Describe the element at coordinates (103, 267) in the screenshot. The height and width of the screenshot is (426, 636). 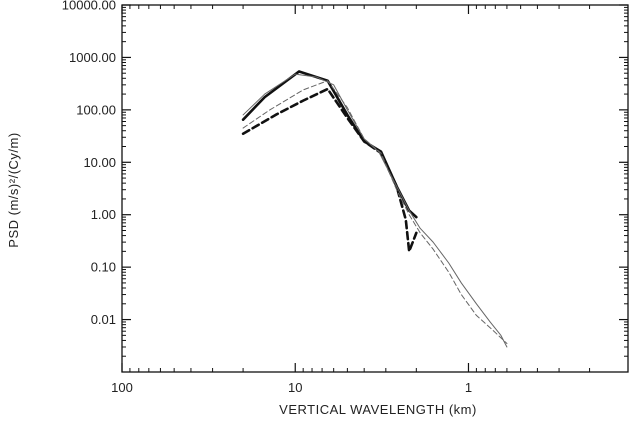
I see `y-tick-label: 0.10` at that location.